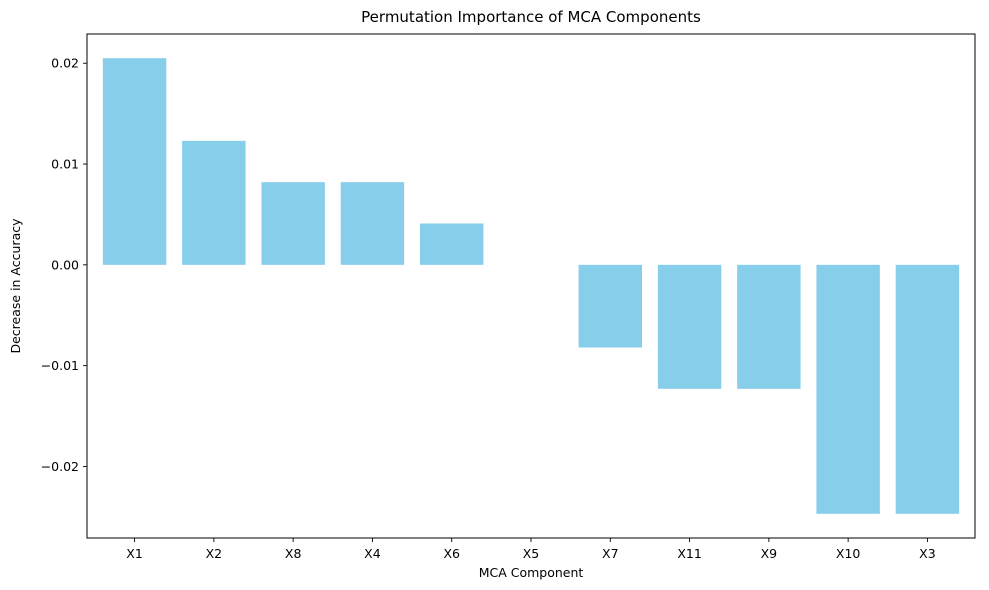 The image size is (989, 590). Describe the element at coordinates (293, 553) in the screenshot. I see `x-tick-label: X8` at that location.